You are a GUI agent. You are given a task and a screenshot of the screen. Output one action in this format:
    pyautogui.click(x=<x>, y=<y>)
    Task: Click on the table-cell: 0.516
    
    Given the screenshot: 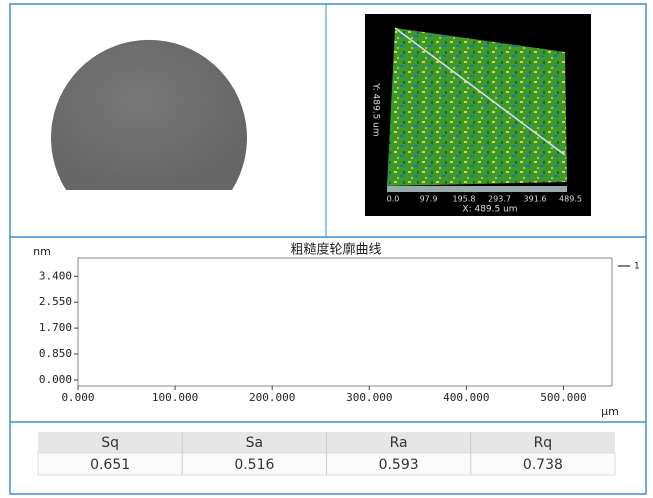 What is the action you would take?
    pyautogui.click(x=254, y=465)
    